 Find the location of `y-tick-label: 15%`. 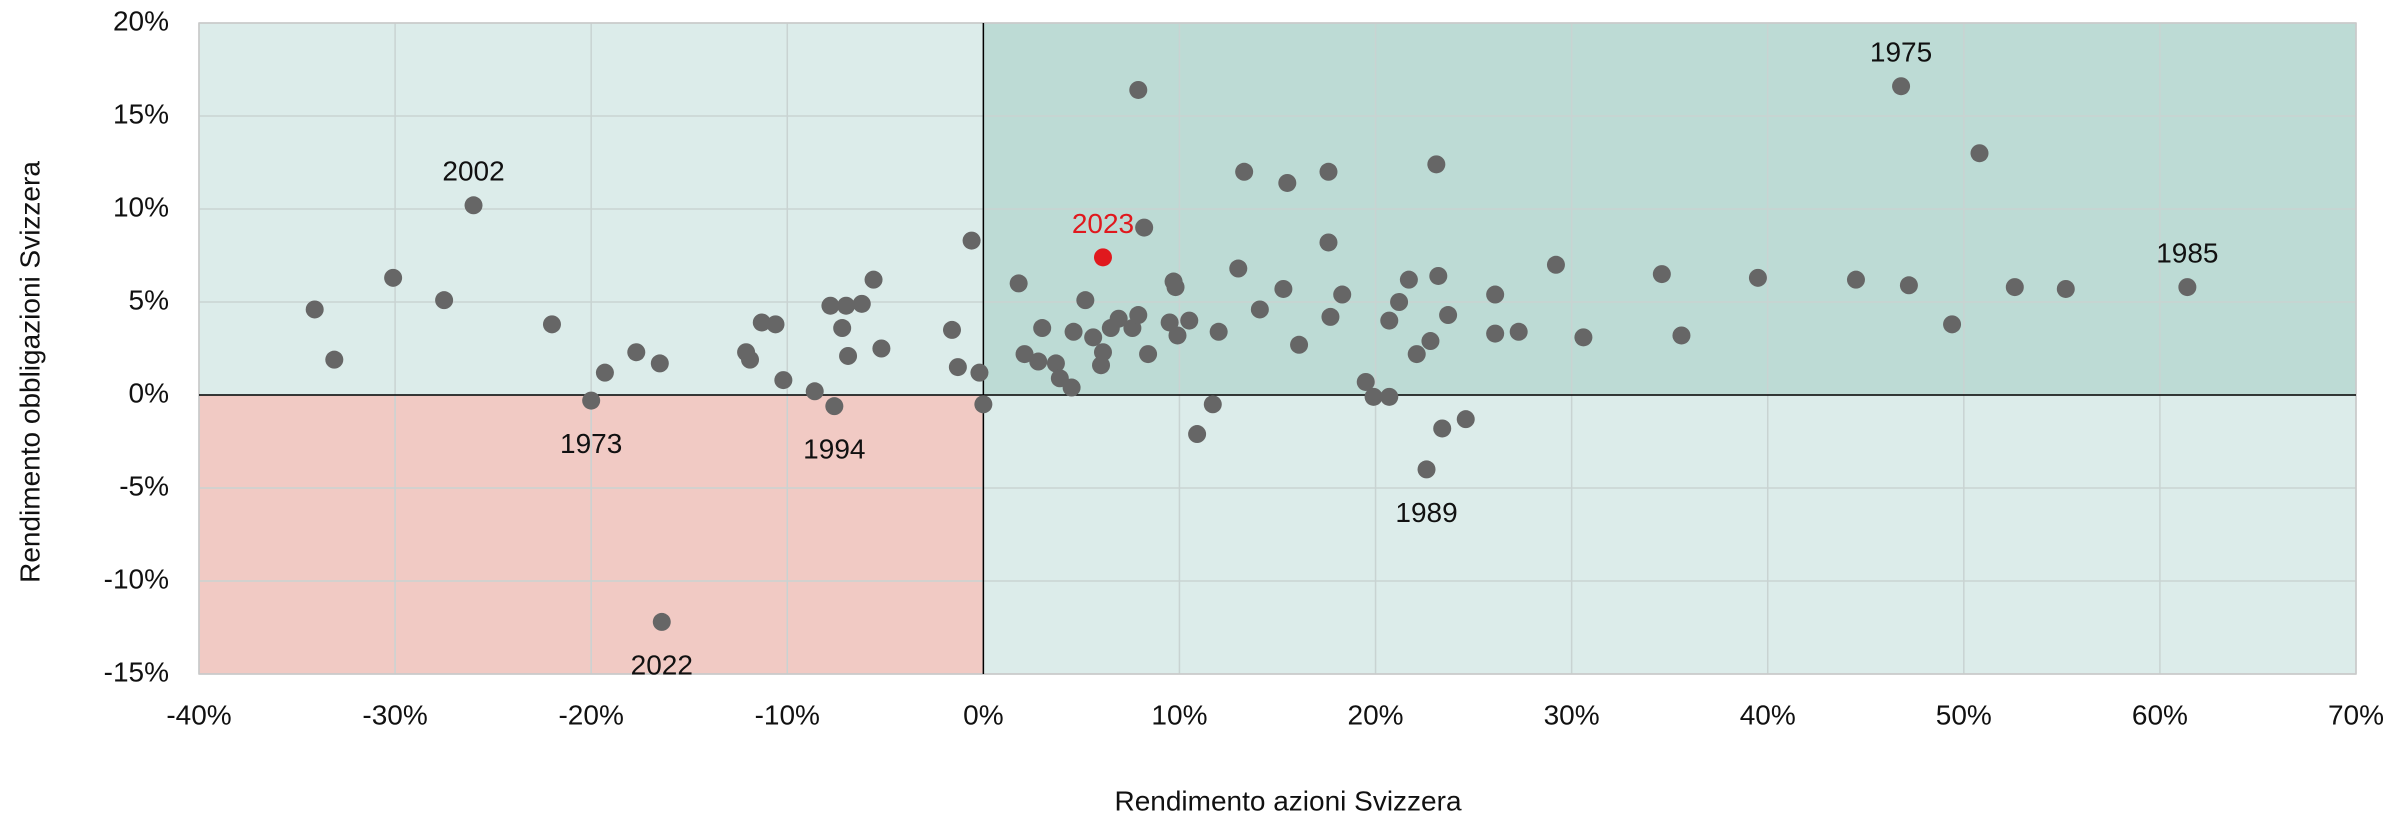

y-tick-label: 15% is located at coordinates (141, 113).